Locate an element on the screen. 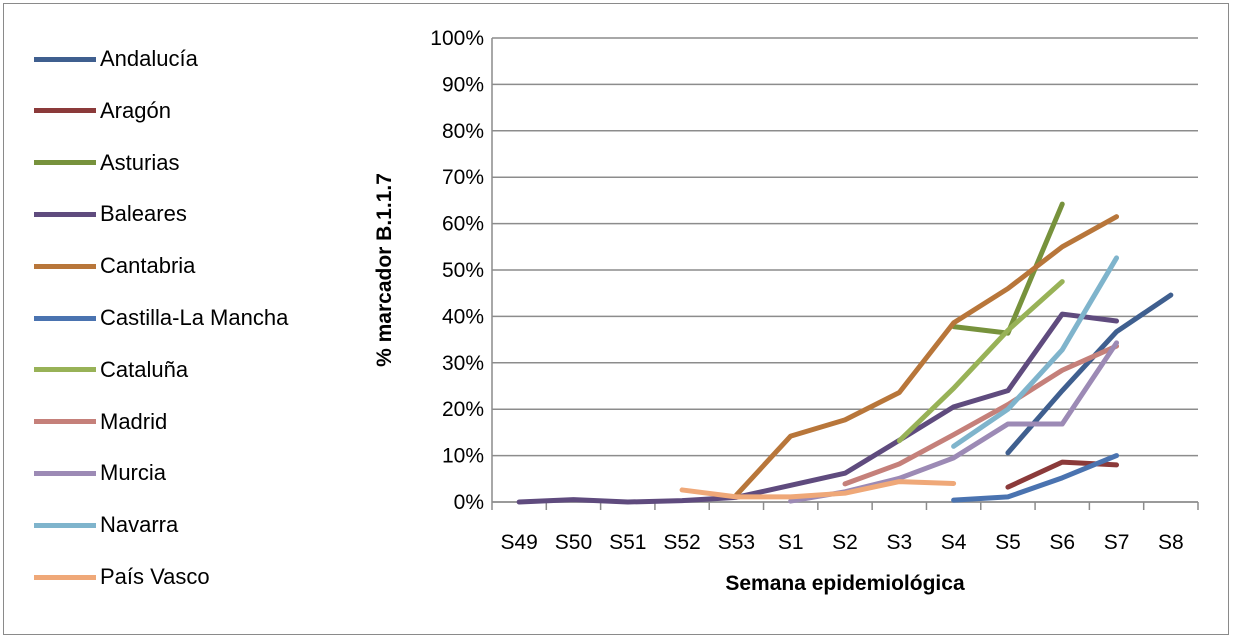  legend-label: Cantabria is located at coordinates (148, 266).